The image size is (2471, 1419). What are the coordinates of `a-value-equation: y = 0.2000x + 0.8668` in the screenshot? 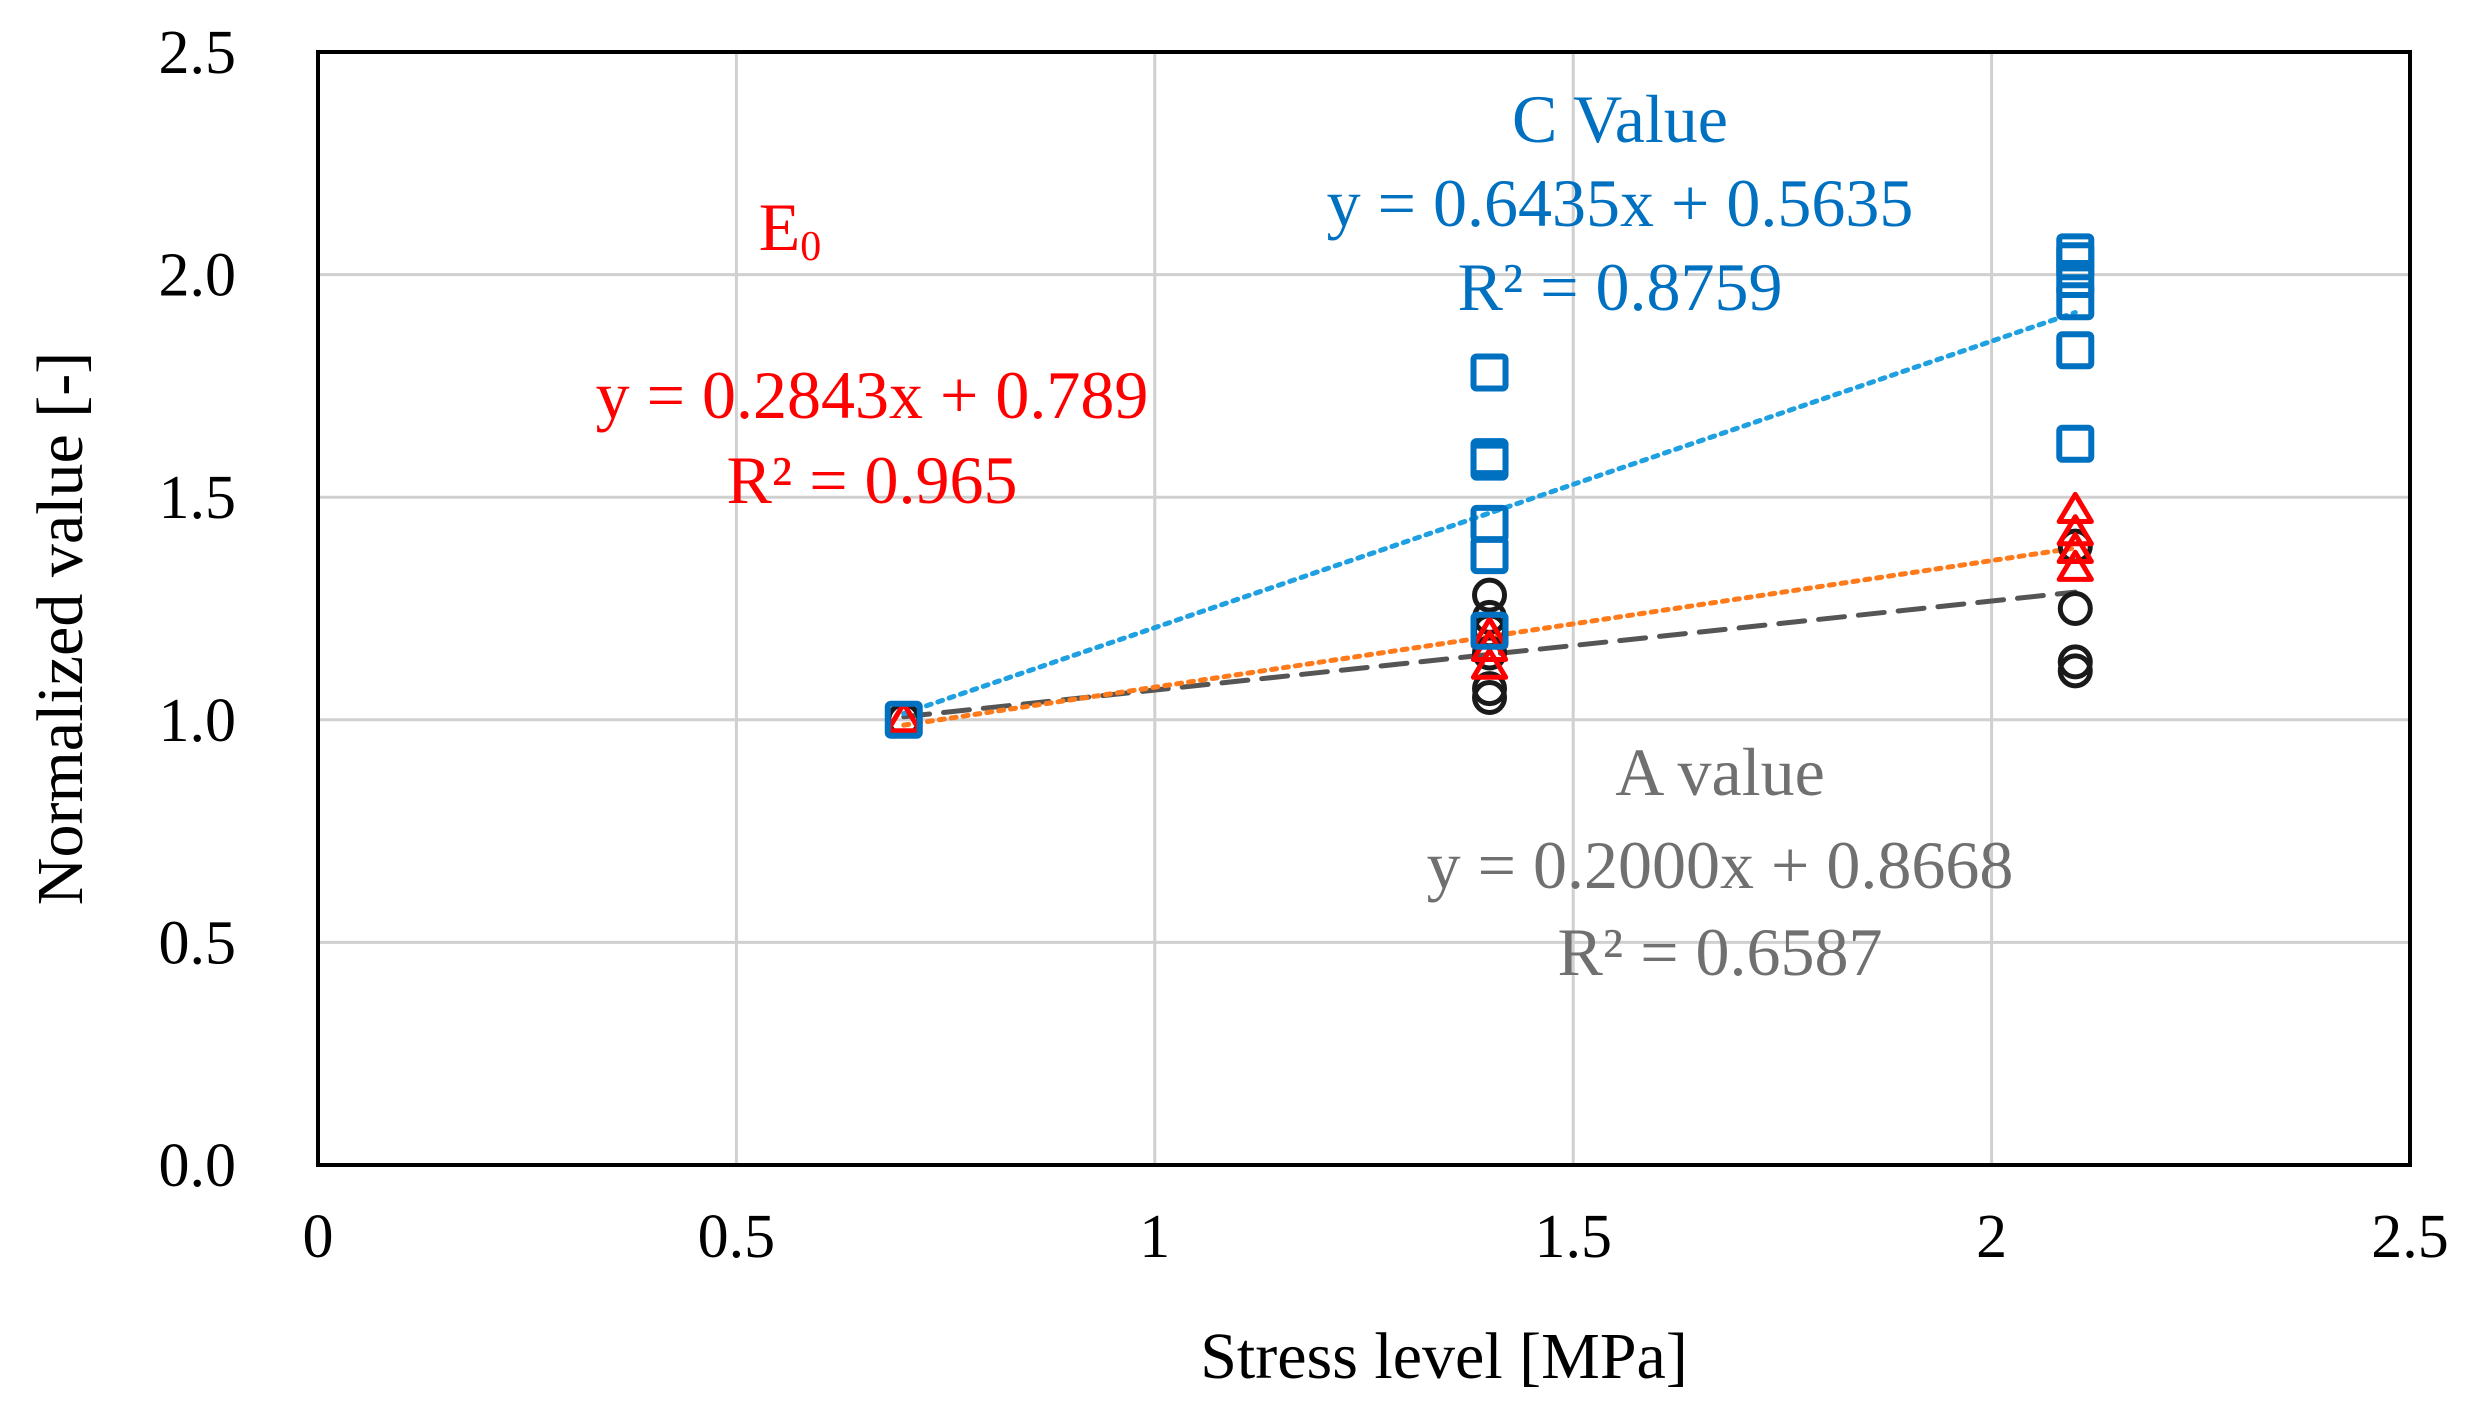 It's located at (1720, 865).